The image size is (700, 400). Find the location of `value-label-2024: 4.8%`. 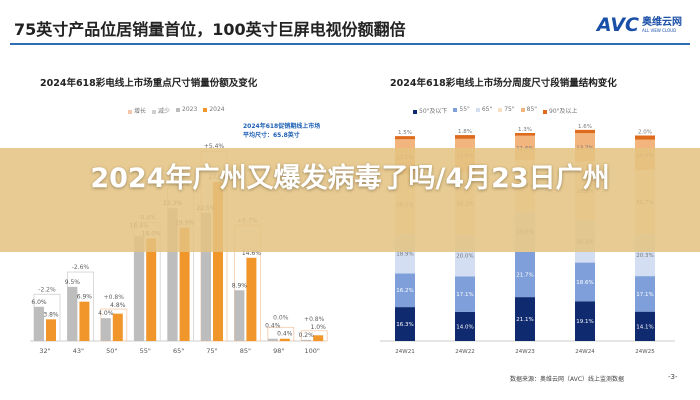

value-label-2024: 4.8% is located at coordinates (118, 305).